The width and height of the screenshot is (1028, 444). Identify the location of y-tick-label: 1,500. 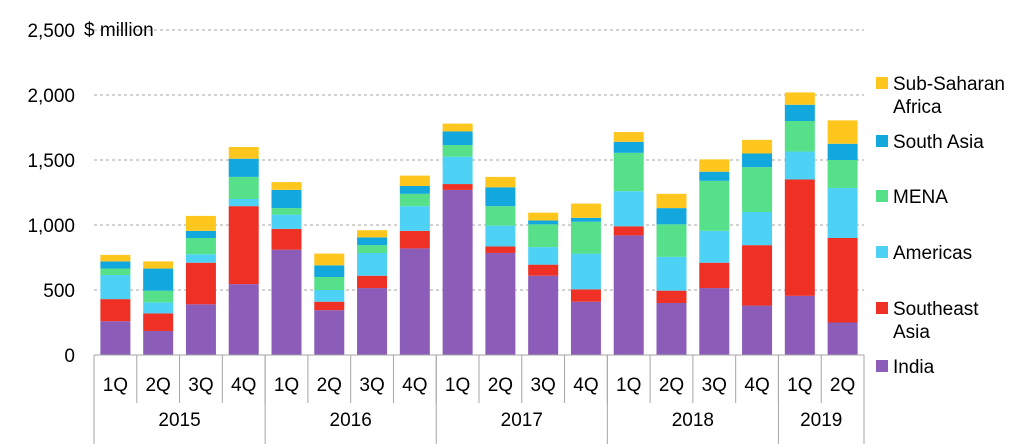
(51, 161).